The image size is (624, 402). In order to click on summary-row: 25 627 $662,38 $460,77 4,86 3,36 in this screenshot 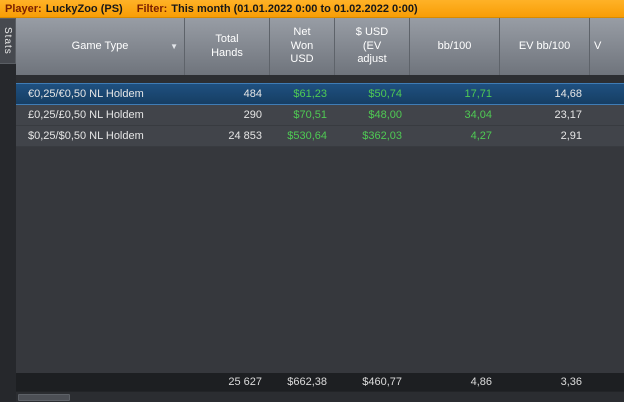, I will do `click(320, 382)`.